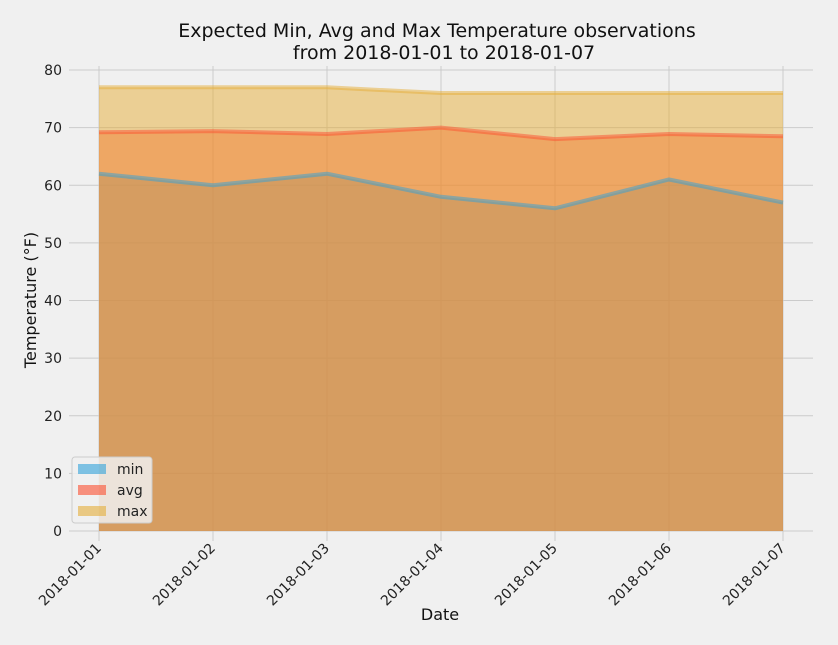  I want to click on line-max, so click(441, 90).